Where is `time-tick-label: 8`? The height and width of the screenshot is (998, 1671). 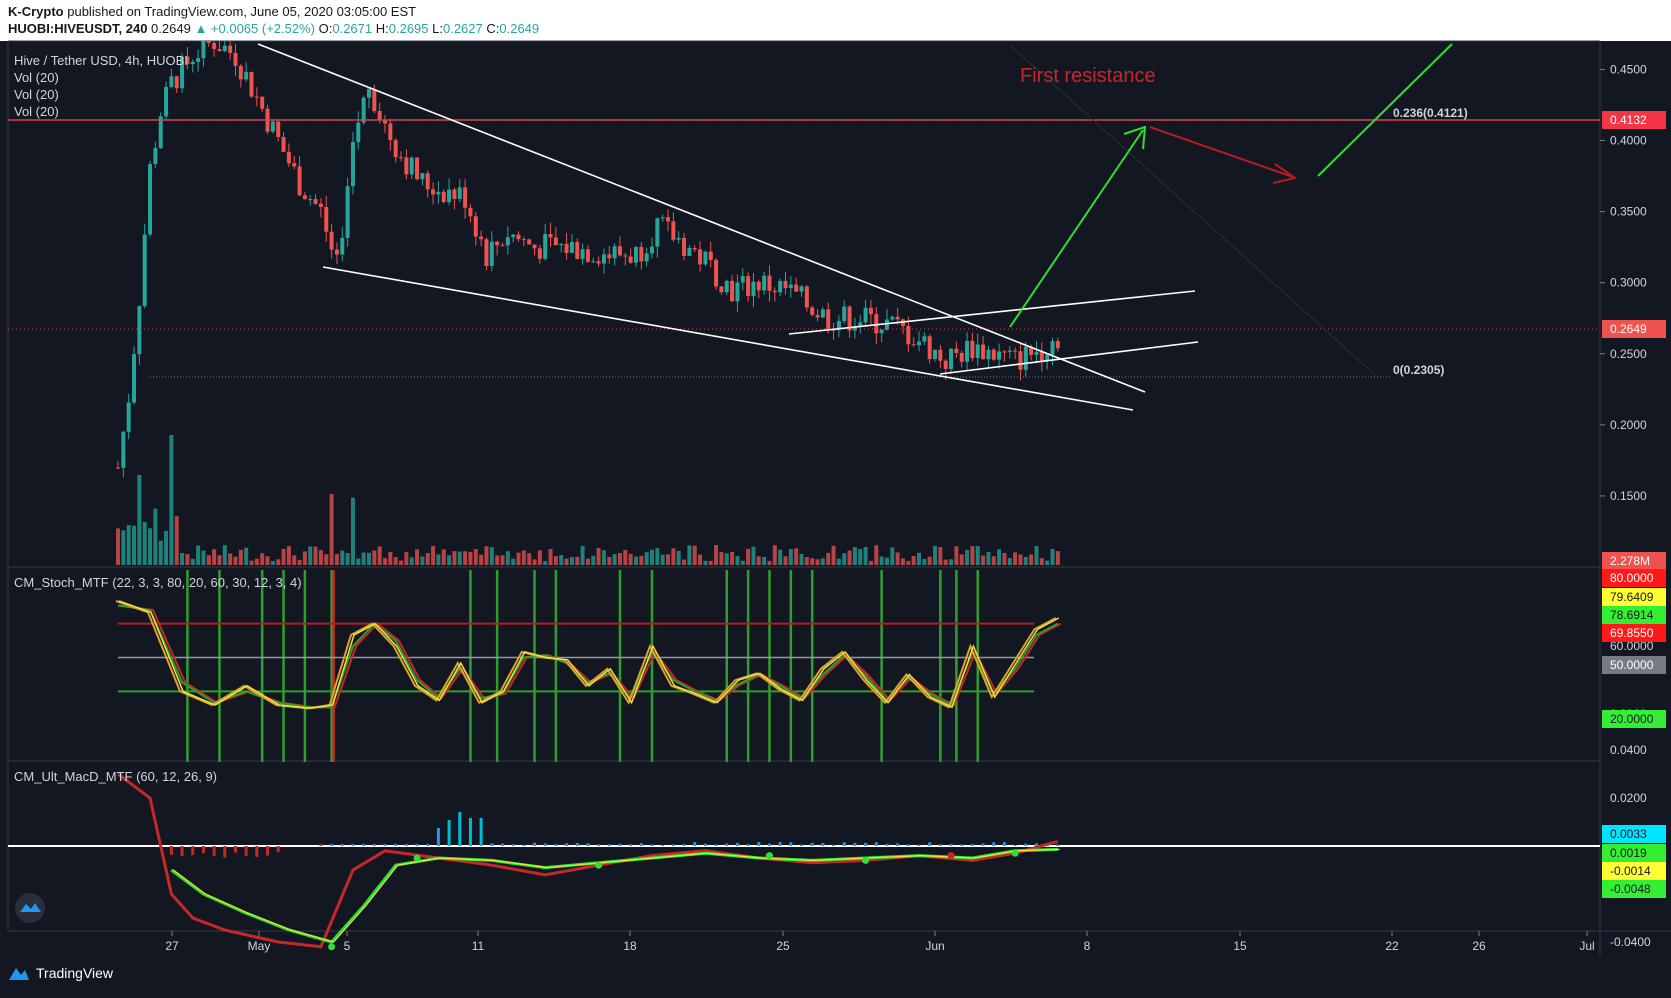 time-tick-label: 8 is located at coordinates (1087, 946).